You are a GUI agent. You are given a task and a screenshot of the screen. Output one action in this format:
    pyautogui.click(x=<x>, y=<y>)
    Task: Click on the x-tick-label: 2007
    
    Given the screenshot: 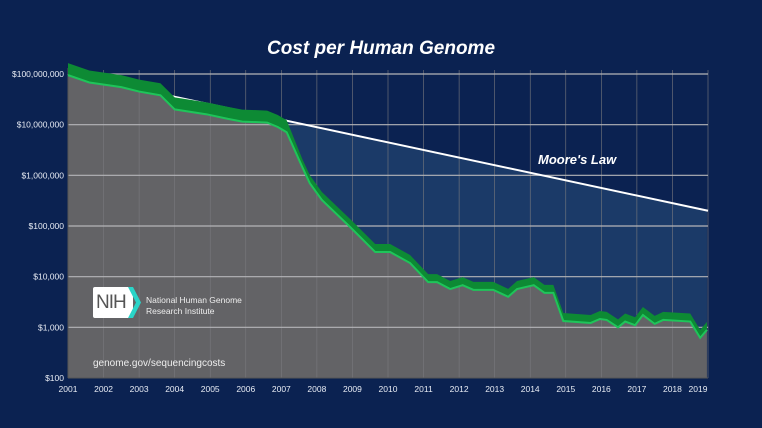 What is the action you would take?
    pyautogui.click(x=281, y=389)
    